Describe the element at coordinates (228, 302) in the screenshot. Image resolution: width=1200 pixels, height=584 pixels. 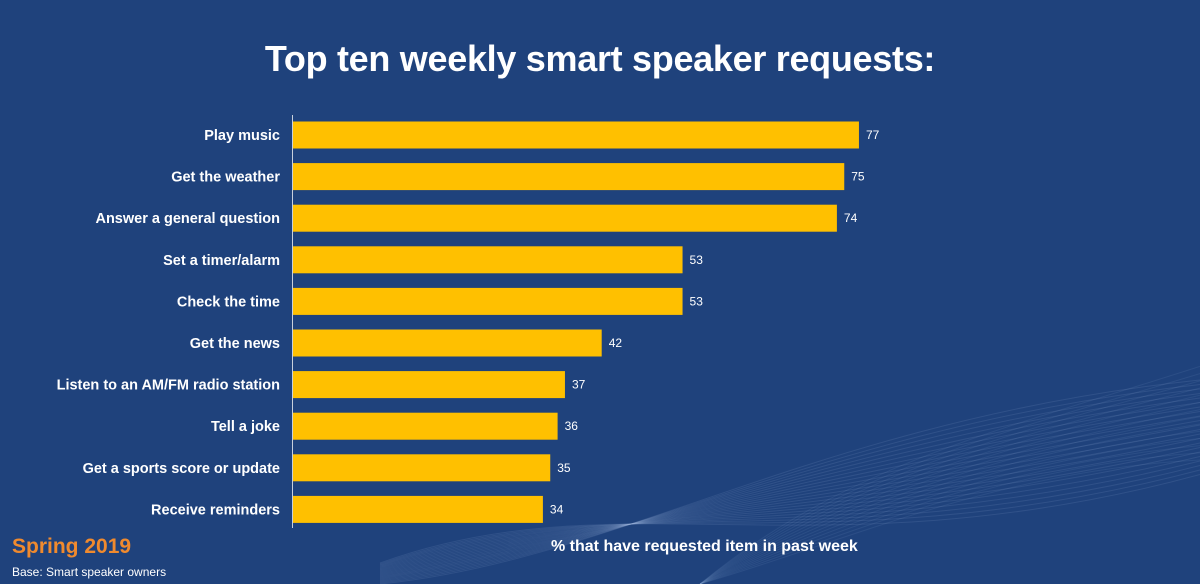
I see `category-label: Check the time` at that location.